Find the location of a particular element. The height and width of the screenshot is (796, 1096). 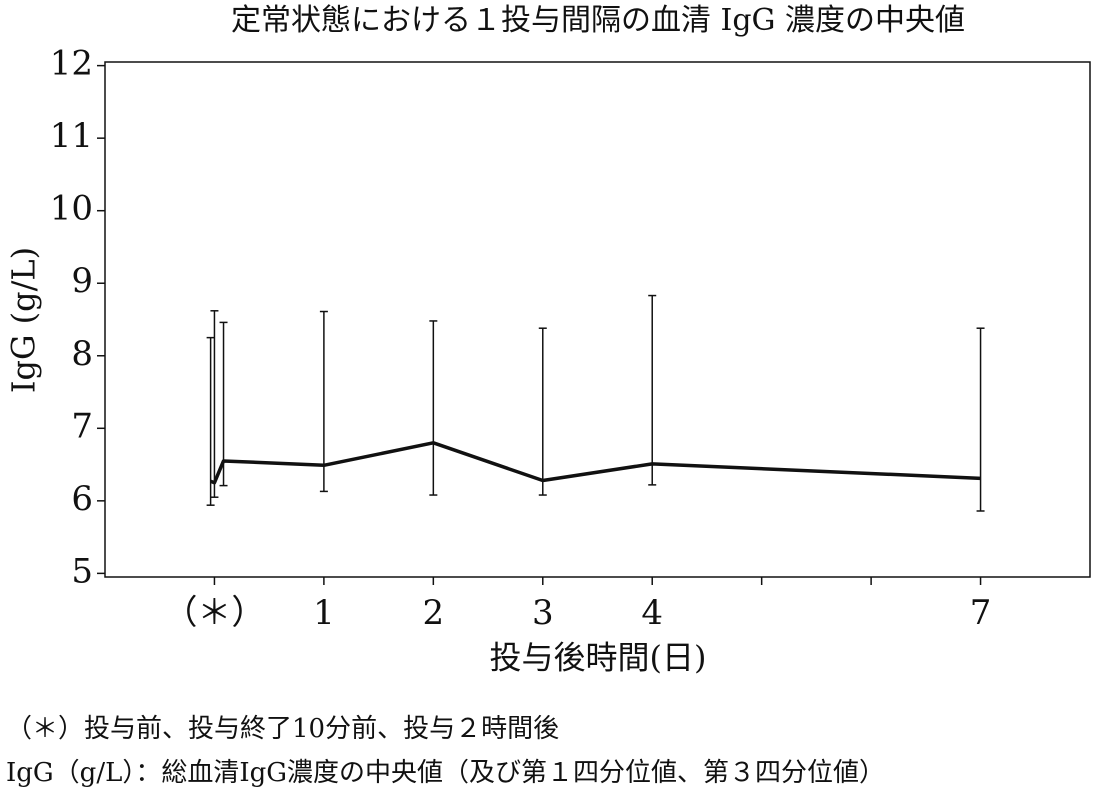

y-tick-label: 5 is located at coordinates (82, 571).